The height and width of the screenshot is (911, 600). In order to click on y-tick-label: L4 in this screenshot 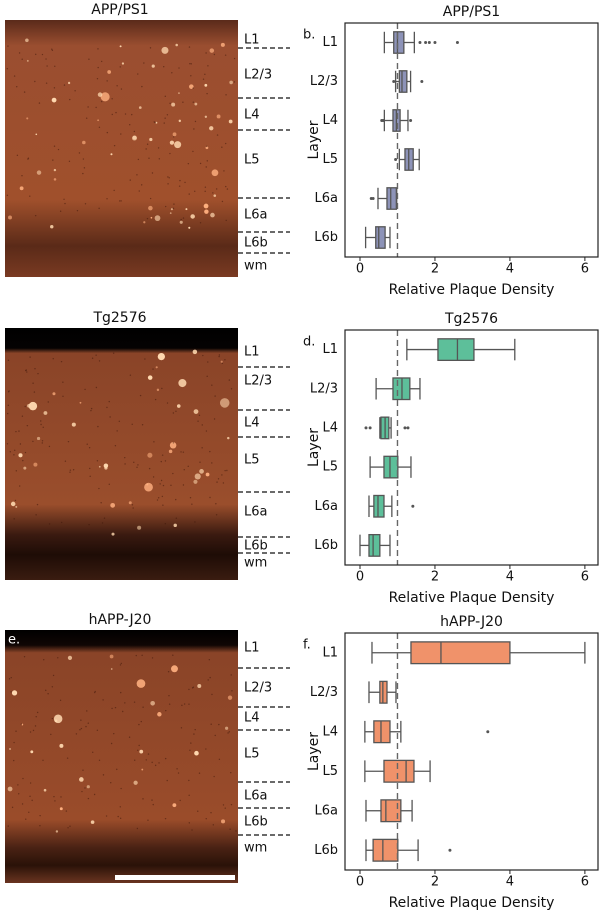, I will do `click(330, 731)`.